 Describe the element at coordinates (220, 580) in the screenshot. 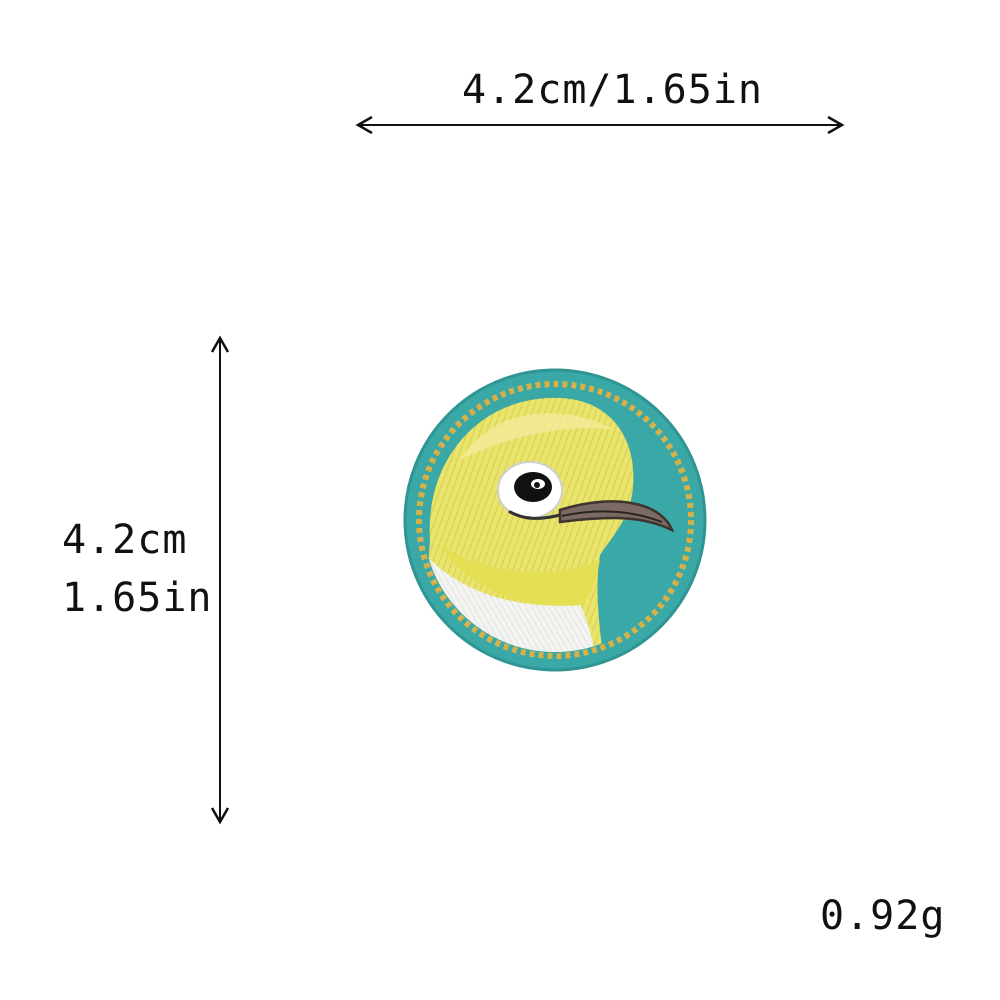

I see `height-dimension-arrow` at that location.